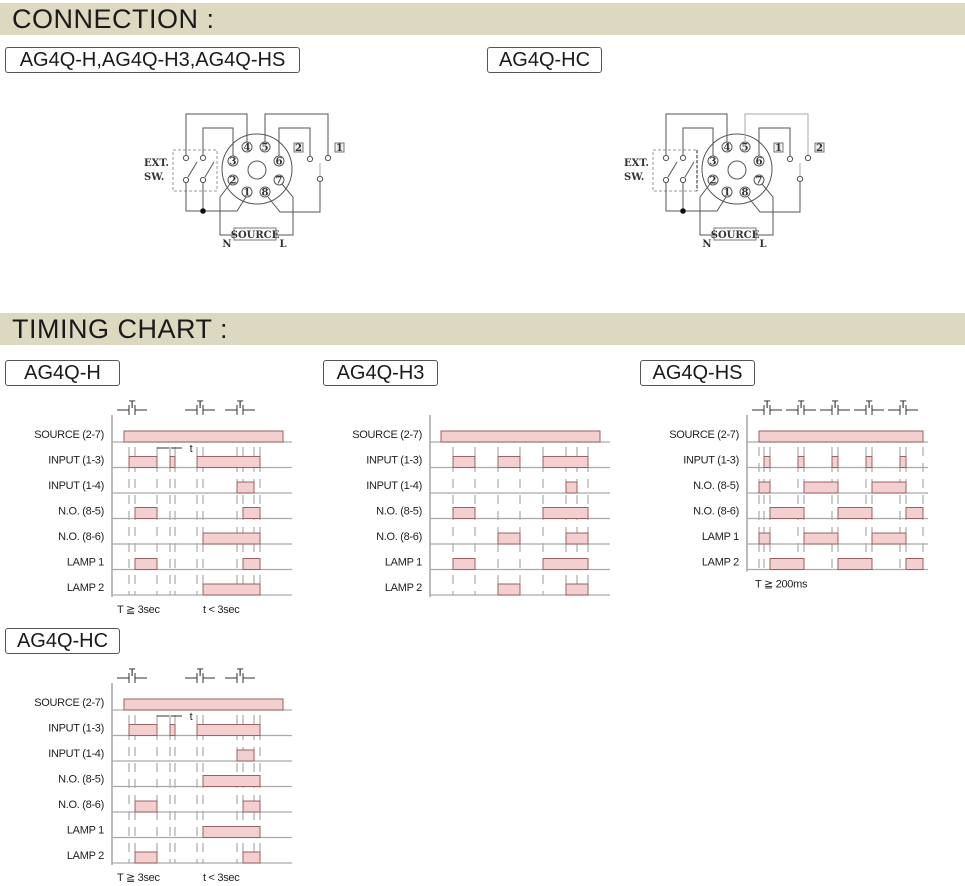 The image size is (965, 886). Describe the element at coordinates (209, 169) in the screenshot. I see `switch-blade` at that location.